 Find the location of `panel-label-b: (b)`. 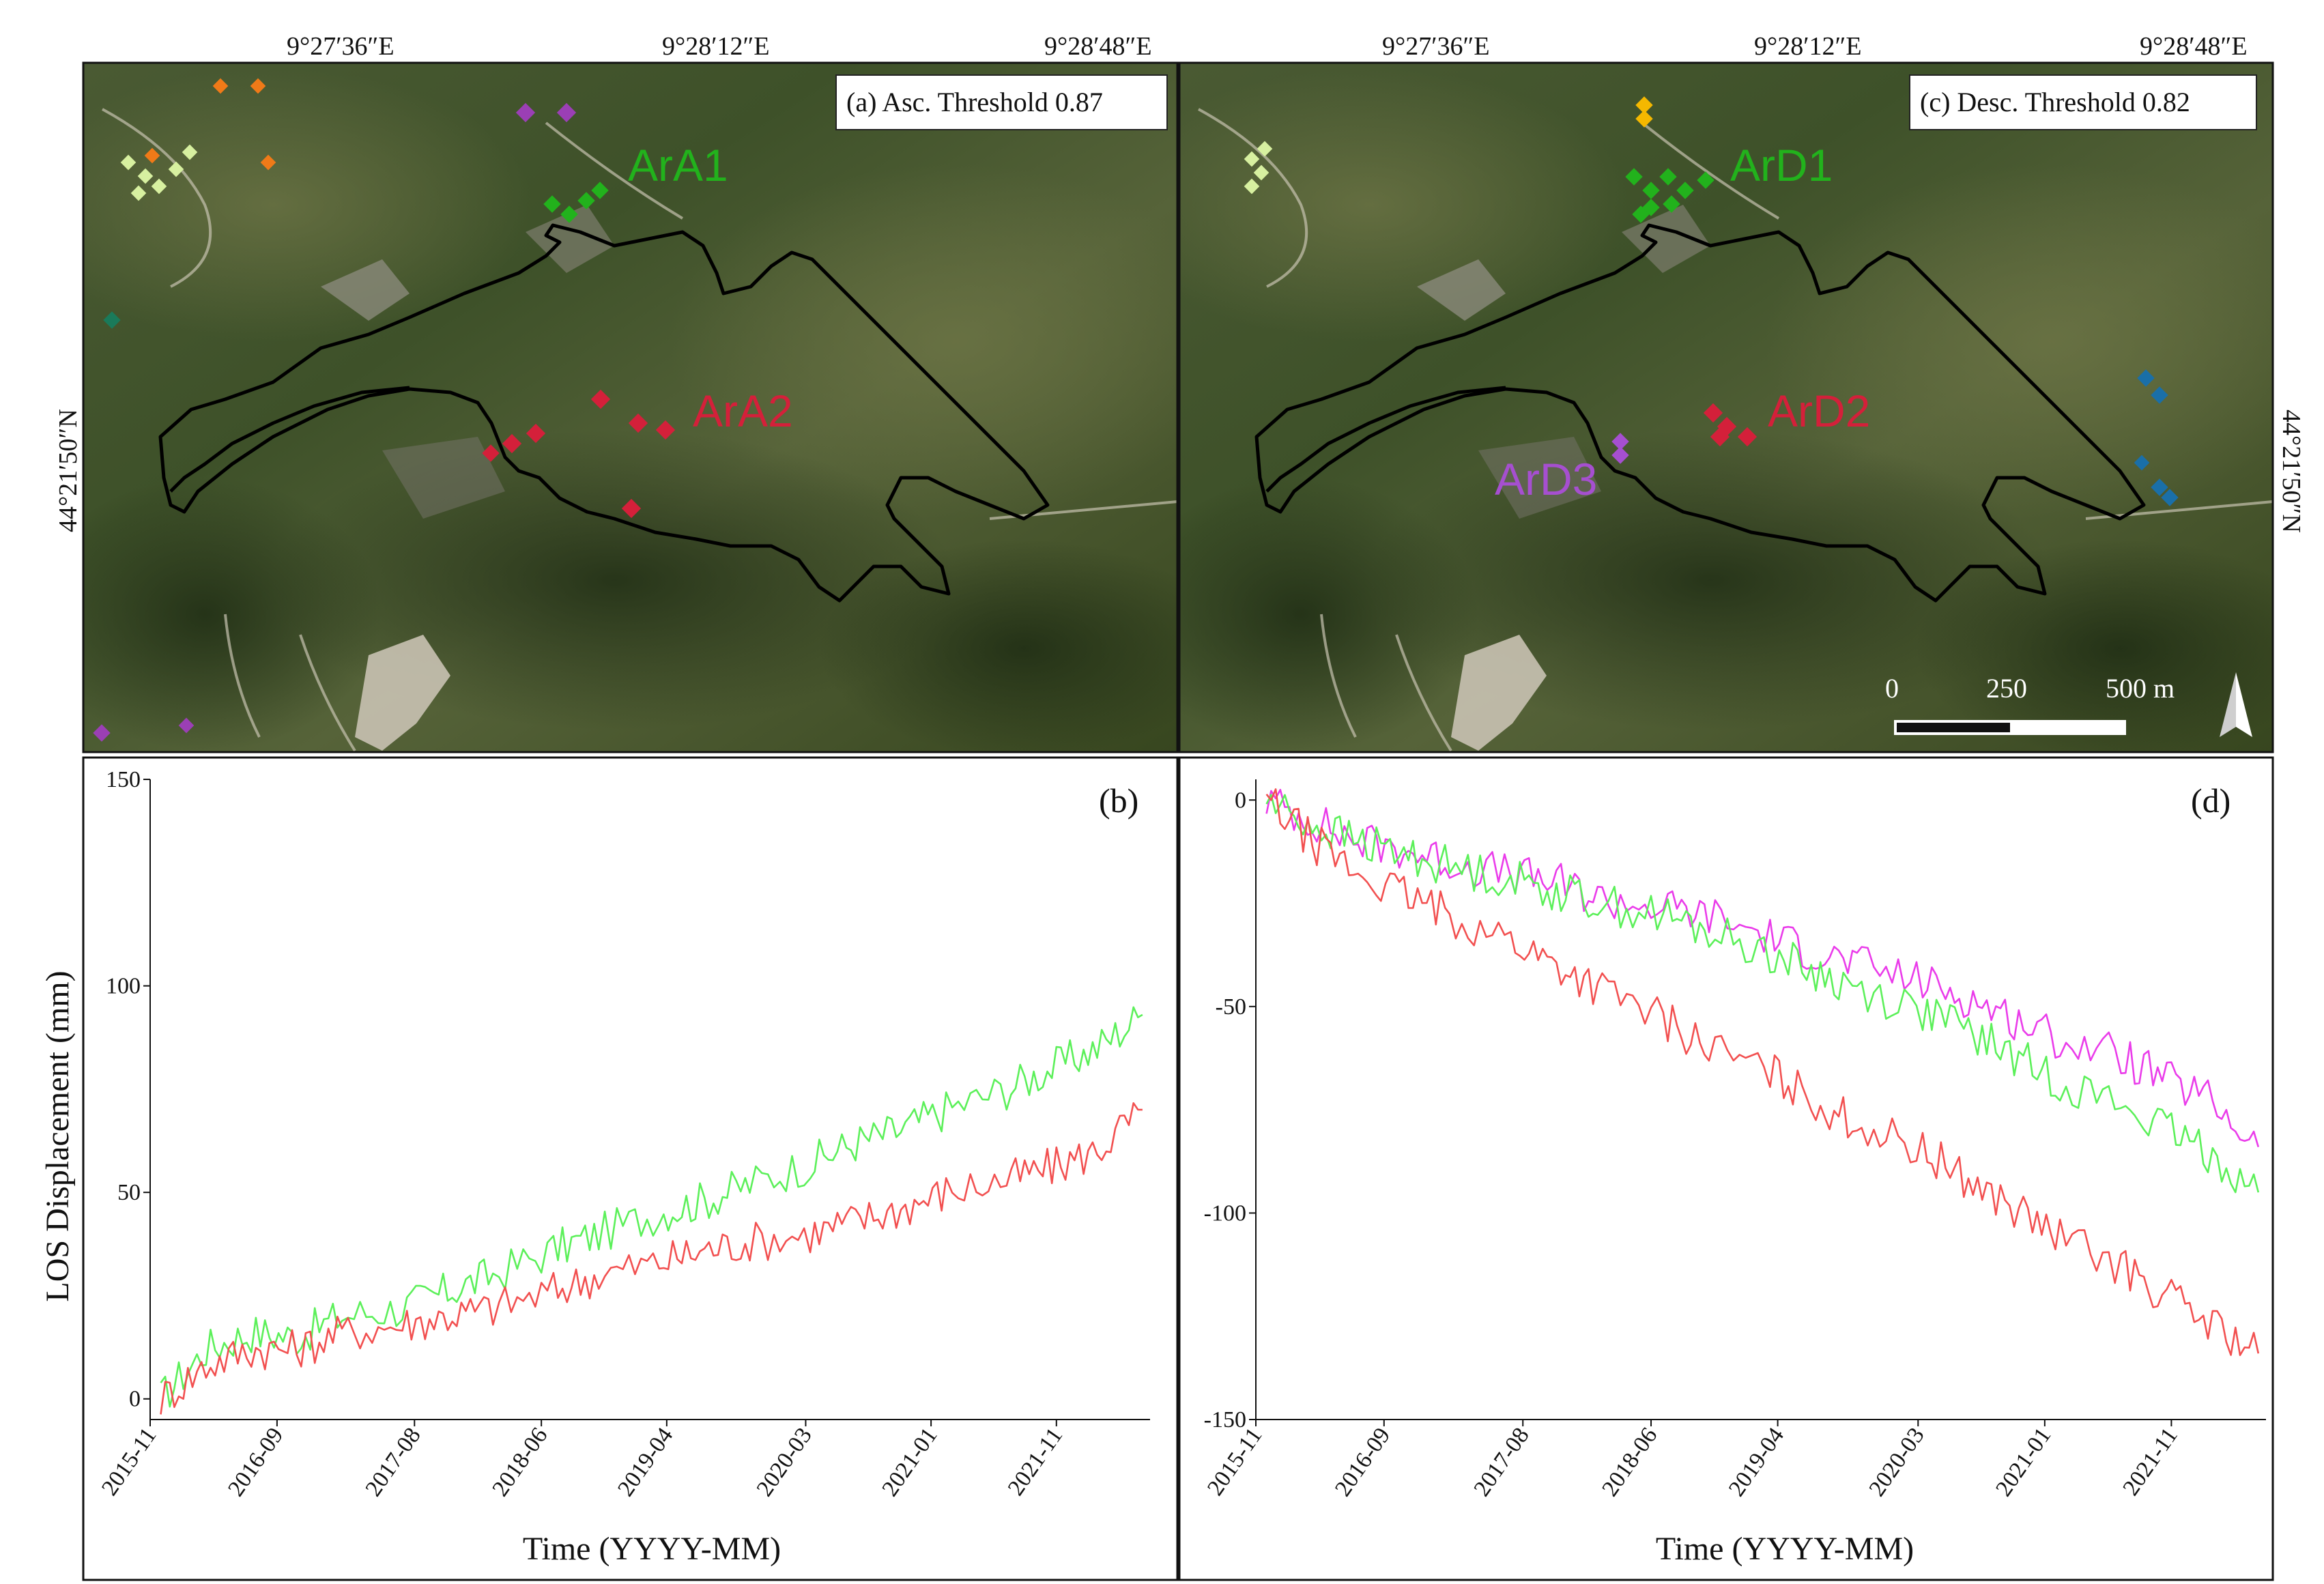

panel-label-b: (b) is located at coordinates (1118, 800).